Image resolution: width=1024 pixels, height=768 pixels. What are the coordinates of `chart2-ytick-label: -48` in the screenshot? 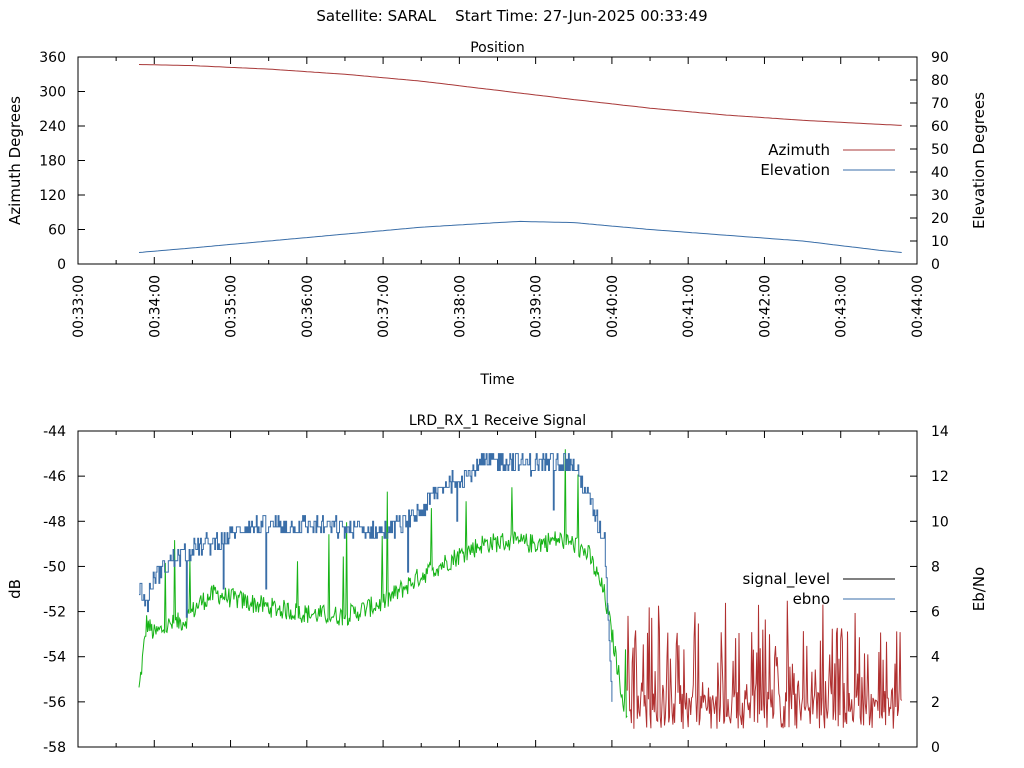 It's located at (54, 522).